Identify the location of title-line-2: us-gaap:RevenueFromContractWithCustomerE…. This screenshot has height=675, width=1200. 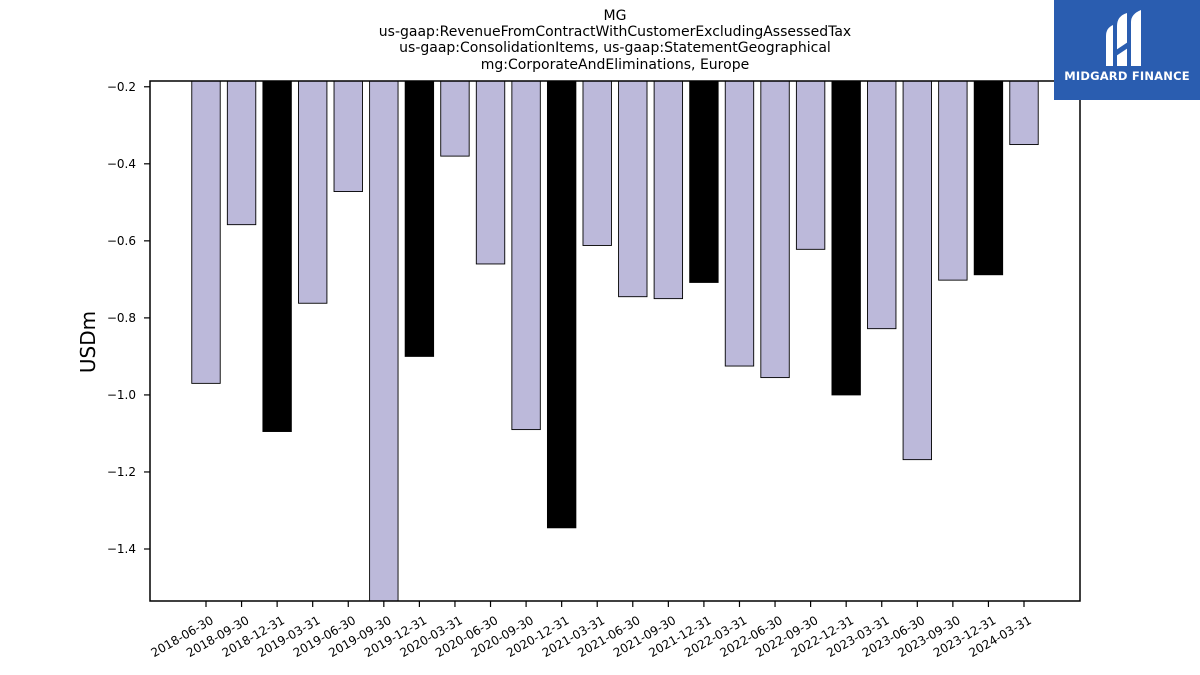
(615, 32).